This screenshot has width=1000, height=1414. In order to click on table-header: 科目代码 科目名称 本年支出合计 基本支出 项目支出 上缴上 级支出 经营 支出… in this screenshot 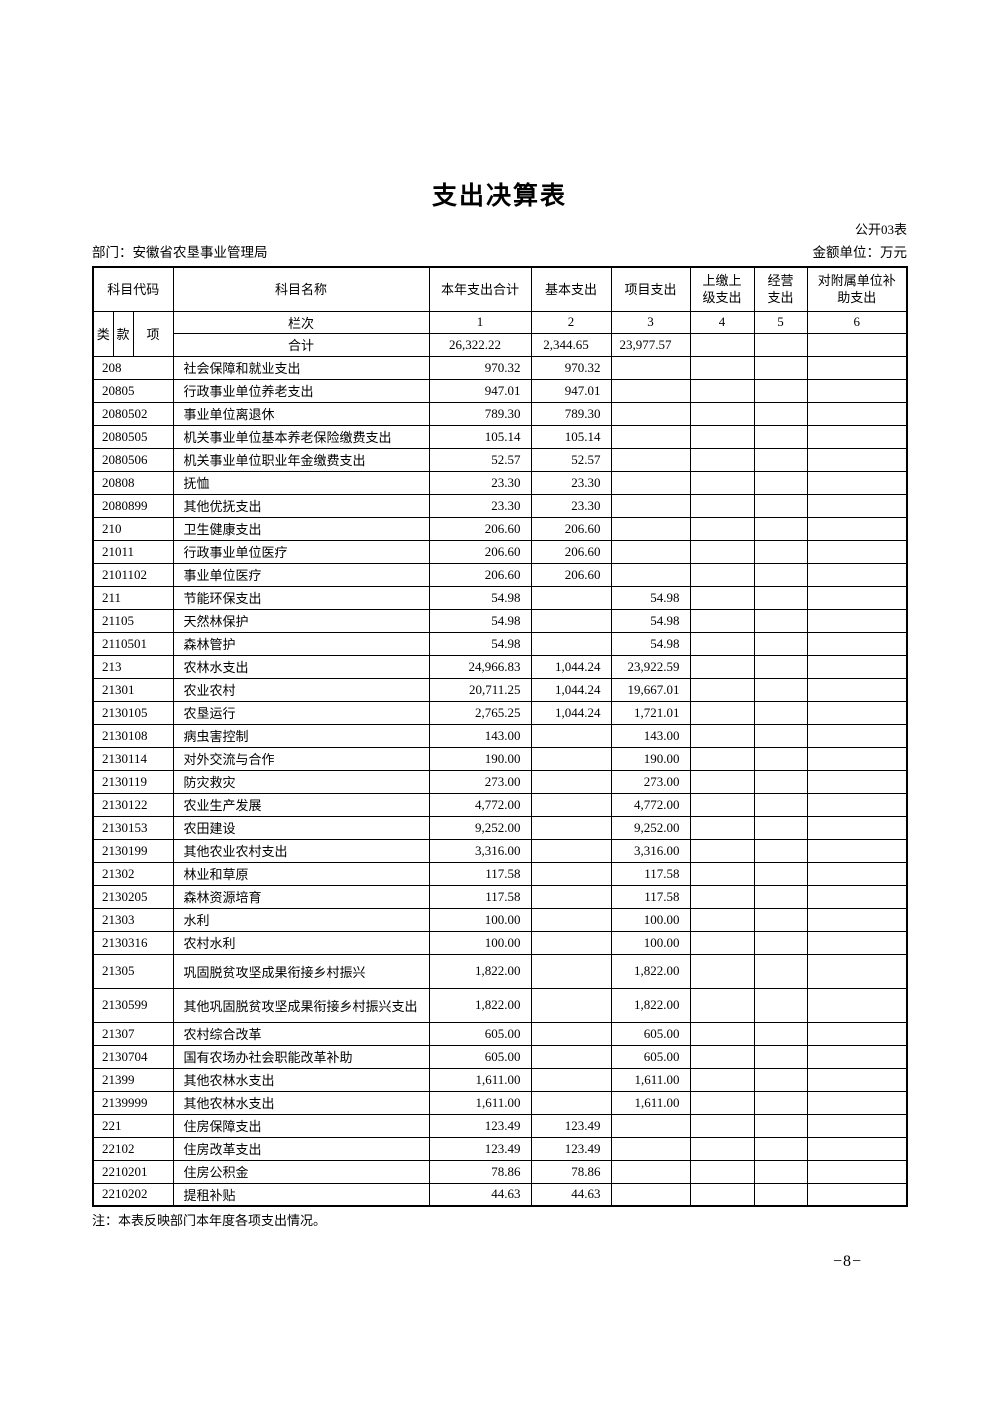, I will do `click(500, 311)`.